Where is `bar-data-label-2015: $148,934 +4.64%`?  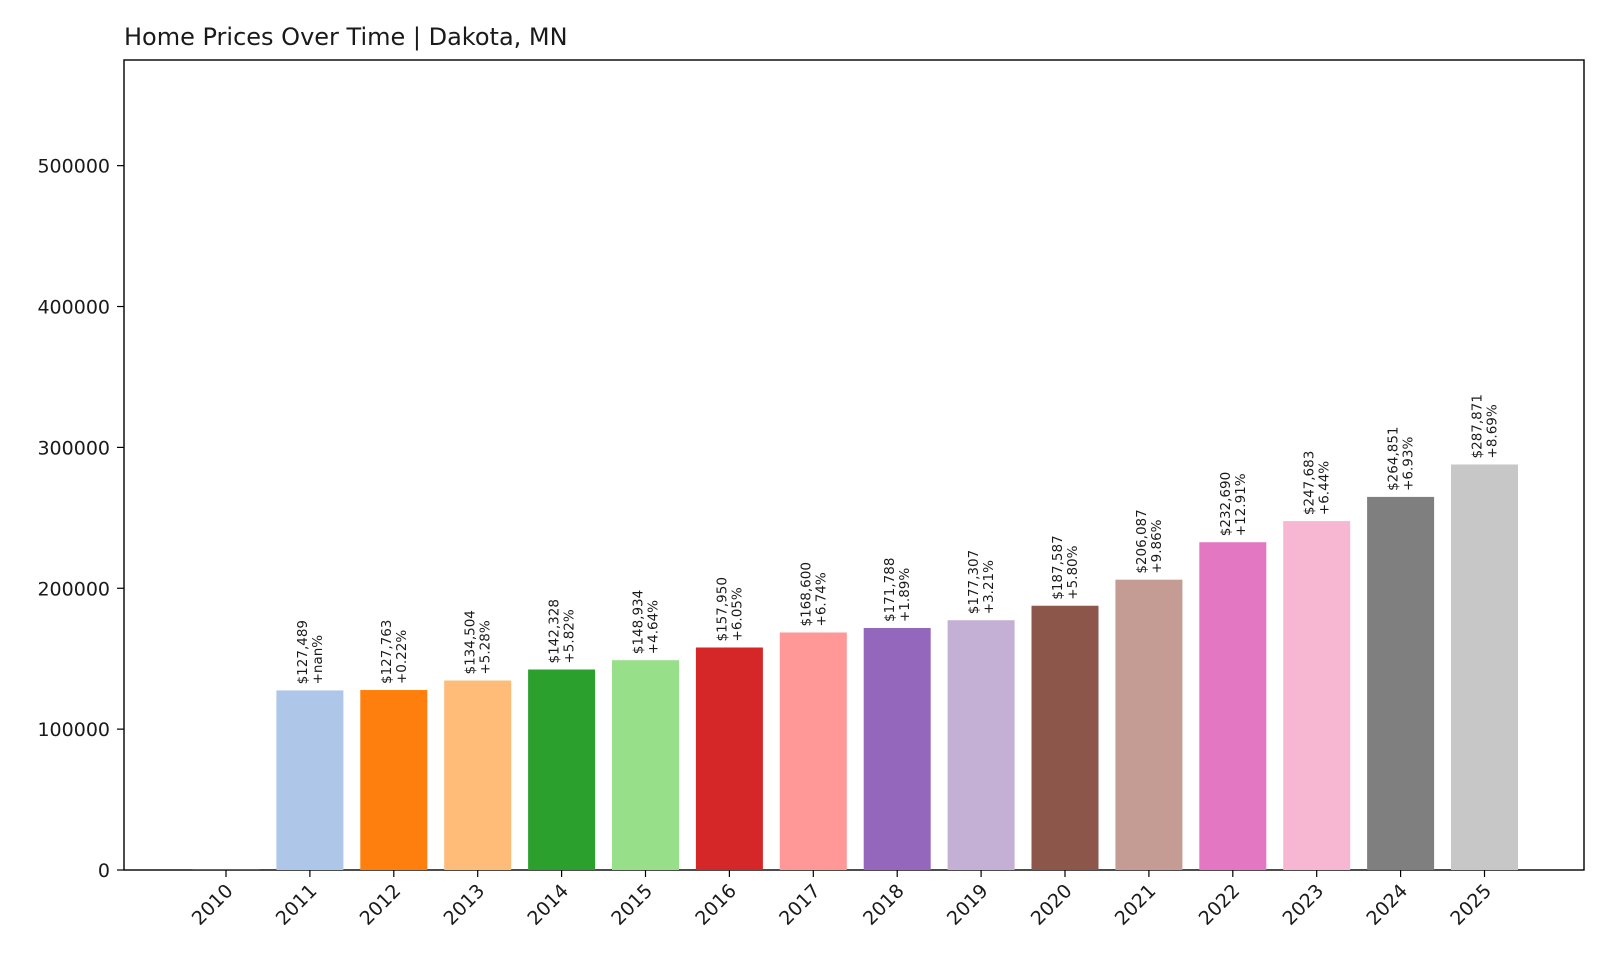 bar-data-label-2015: $148,934 +4.64% is located at coordinates (646, 622).